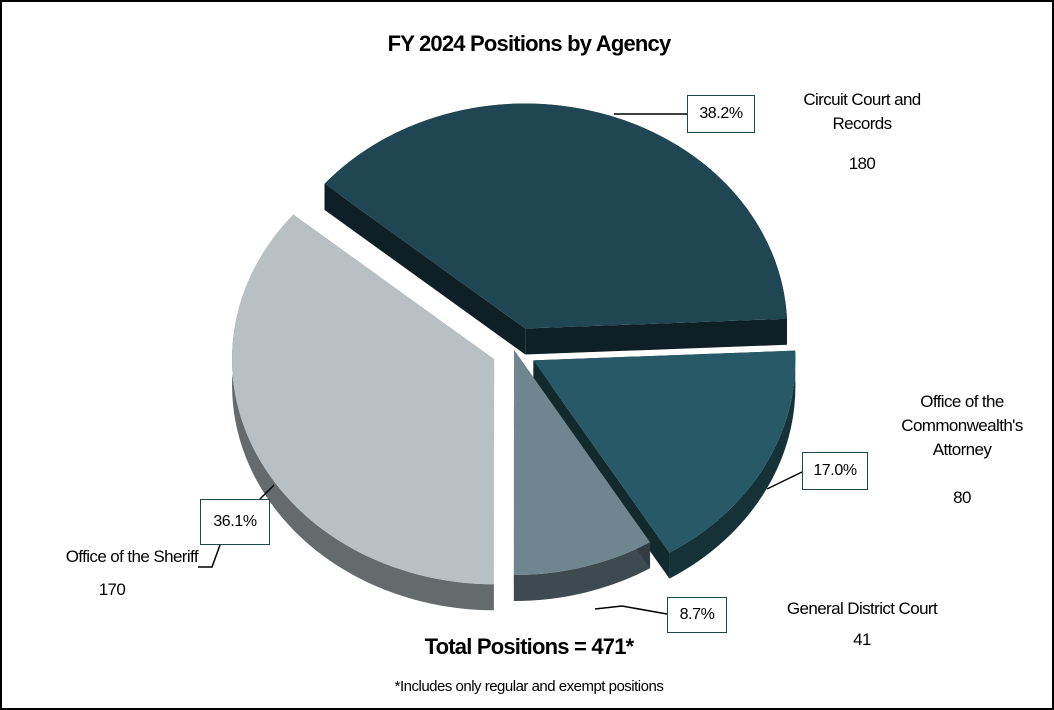 The image size is (1054, 710). I want to click on count-label: 170, so click(112, 589).